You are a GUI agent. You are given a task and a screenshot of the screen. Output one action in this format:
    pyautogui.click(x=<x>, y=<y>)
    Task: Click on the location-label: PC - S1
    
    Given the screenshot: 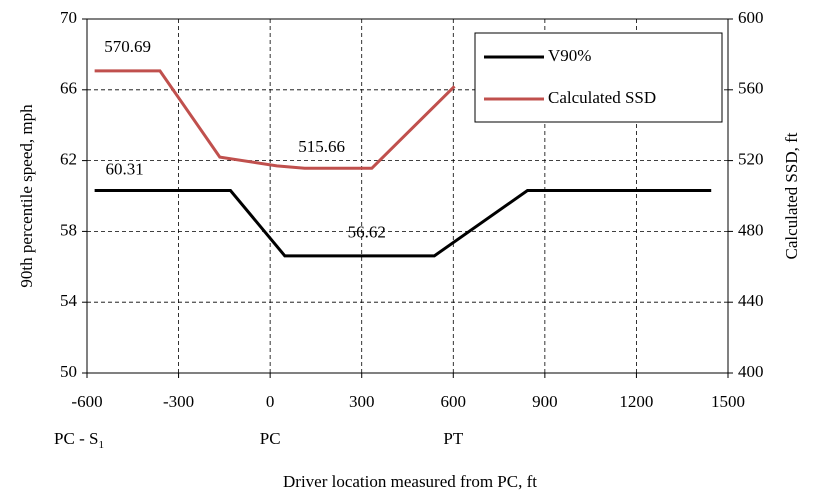 What is the action you would take?
    pyautogui.click(x=79, y=440)
    